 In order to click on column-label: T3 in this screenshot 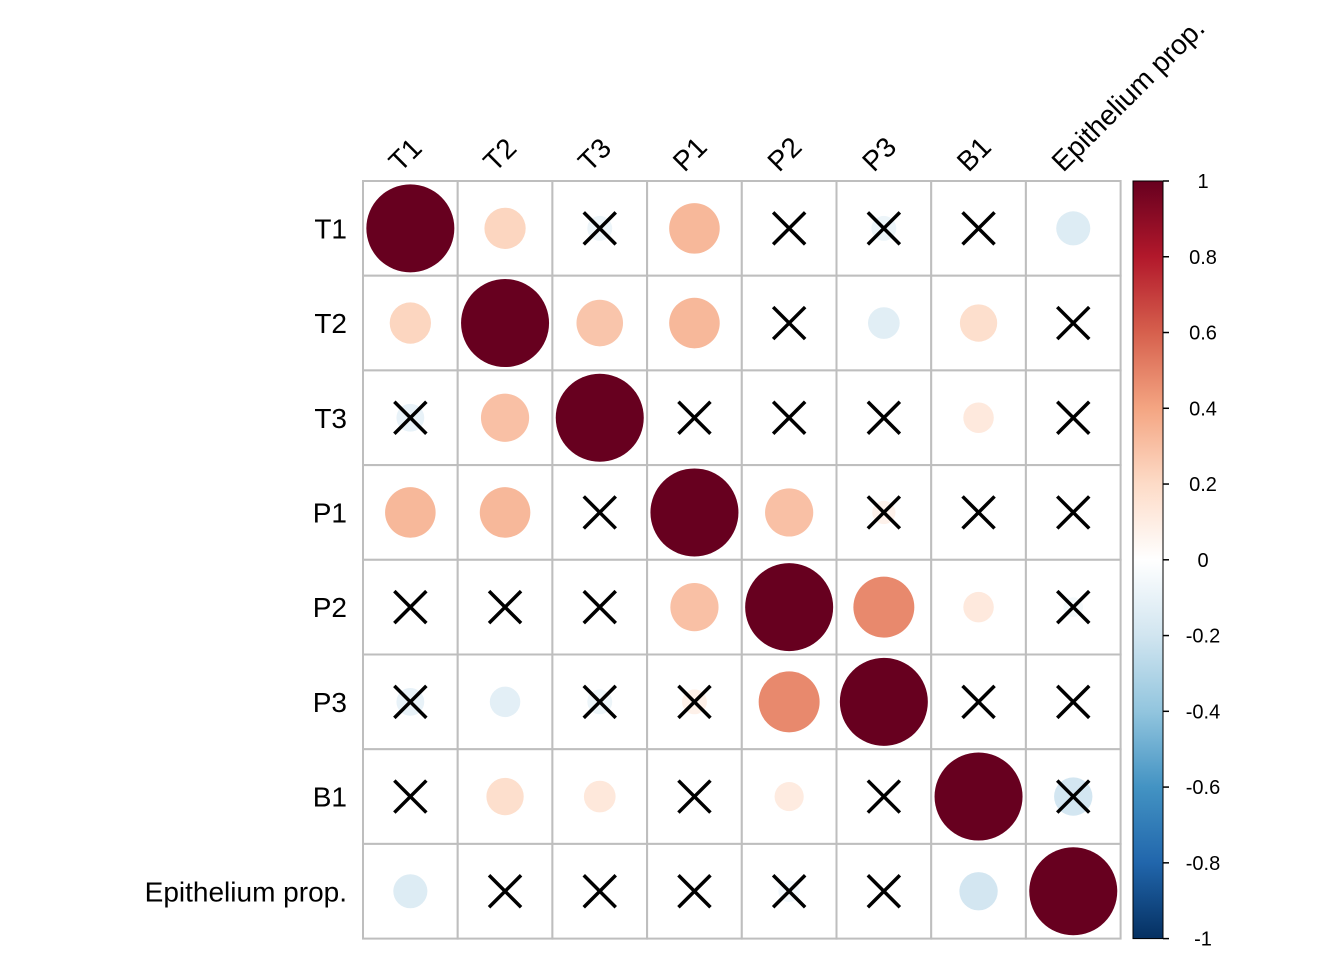, I will do `click(594, 154)`.